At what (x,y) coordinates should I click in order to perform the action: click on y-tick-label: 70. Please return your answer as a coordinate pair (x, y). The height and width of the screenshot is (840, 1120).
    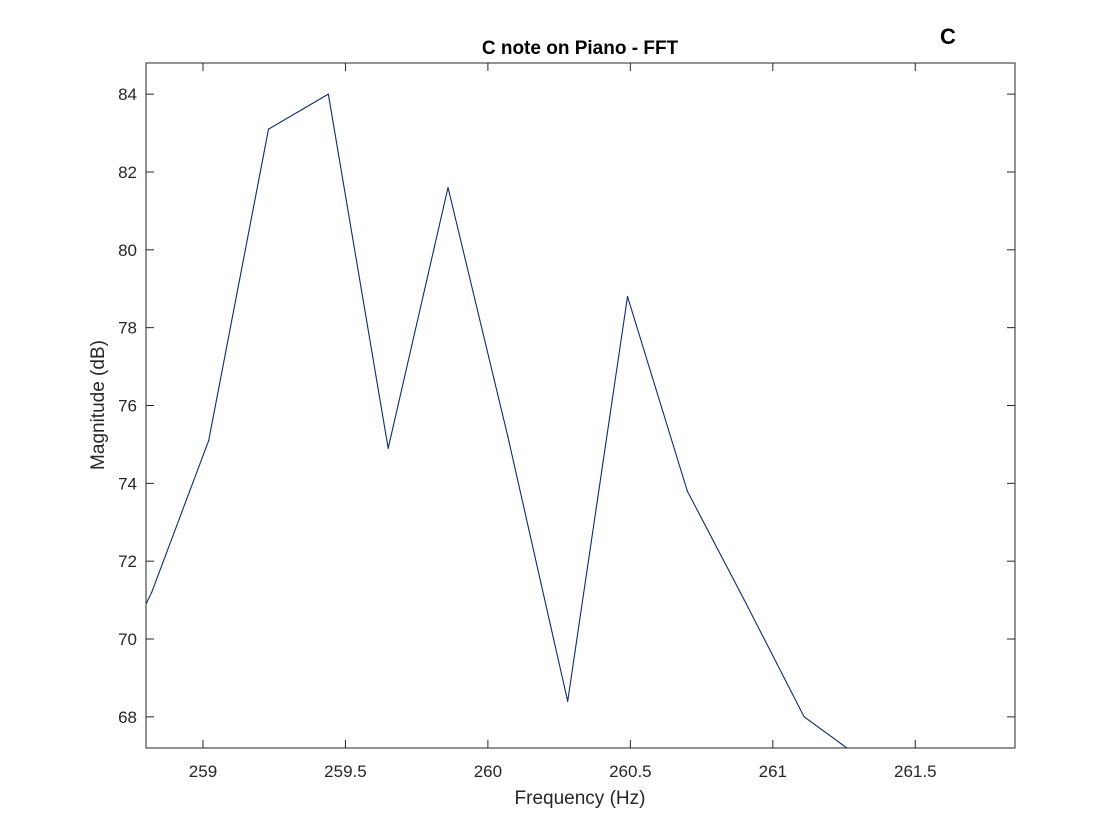
    Looking at the image, I should click on (127, 639).